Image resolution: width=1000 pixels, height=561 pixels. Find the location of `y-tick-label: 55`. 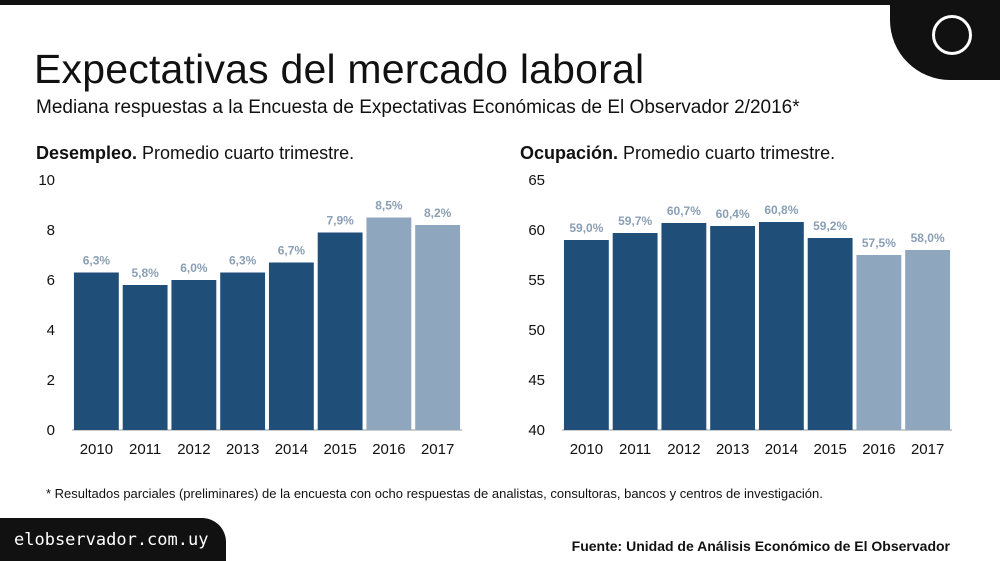

y-tick-label: 55 is located at coordinates (536, 280).